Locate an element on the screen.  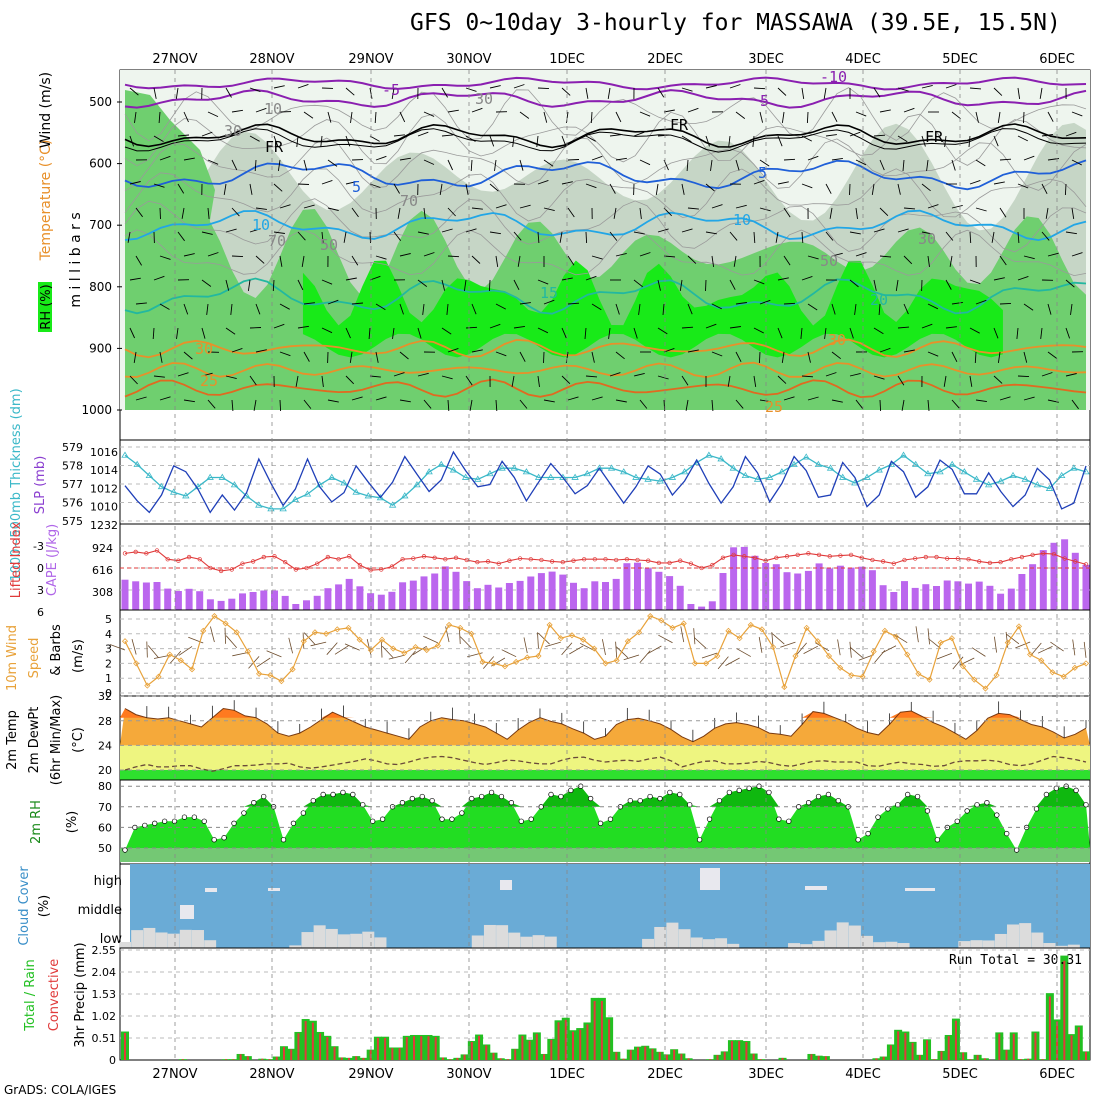
ytick-rh: 80 is located at coordinates (105, 786).